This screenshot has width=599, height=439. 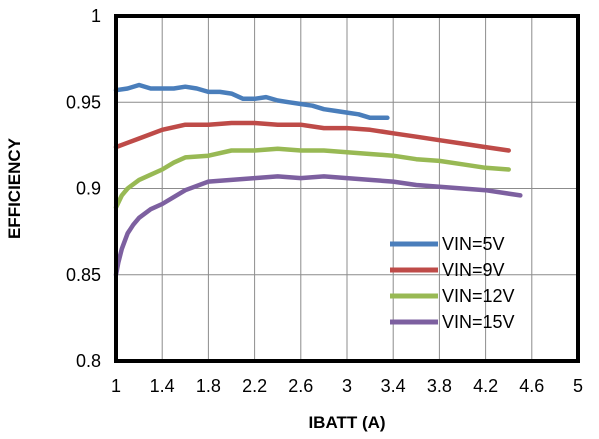 I want to click on x-tick-label: 1.4, so click(x=162, y=386).